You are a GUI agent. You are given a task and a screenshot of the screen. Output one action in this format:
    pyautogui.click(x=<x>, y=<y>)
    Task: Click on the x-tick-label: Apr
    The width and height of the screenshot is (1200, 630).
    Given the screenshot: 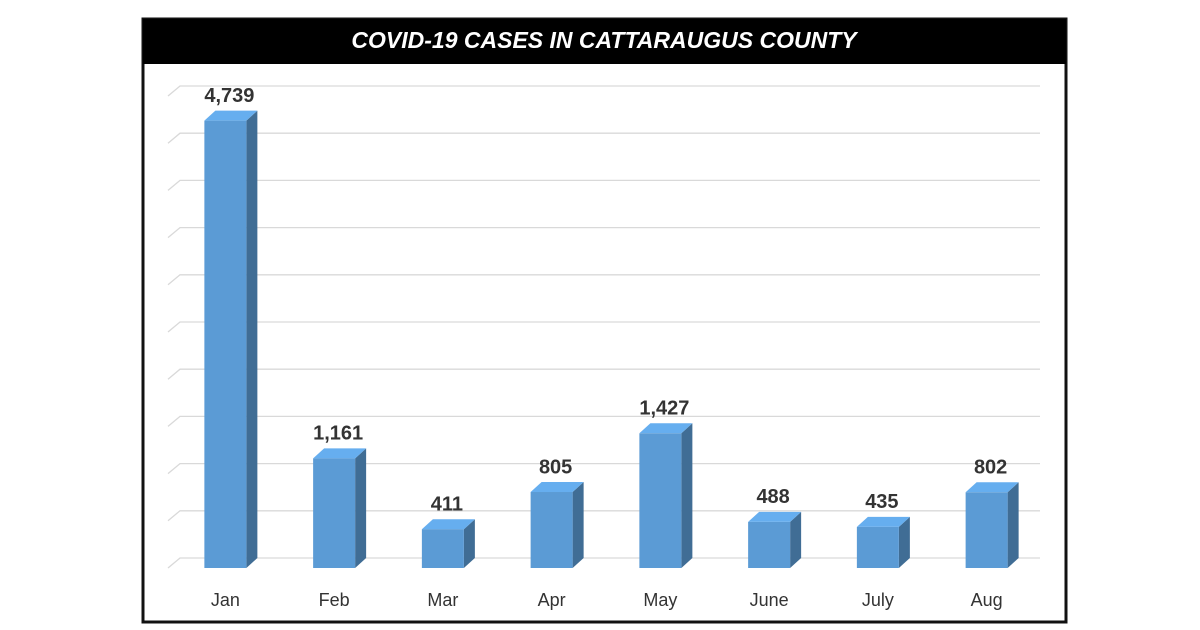 What is the action you would take?
    pyautogui.click(x=552, y=600)
    